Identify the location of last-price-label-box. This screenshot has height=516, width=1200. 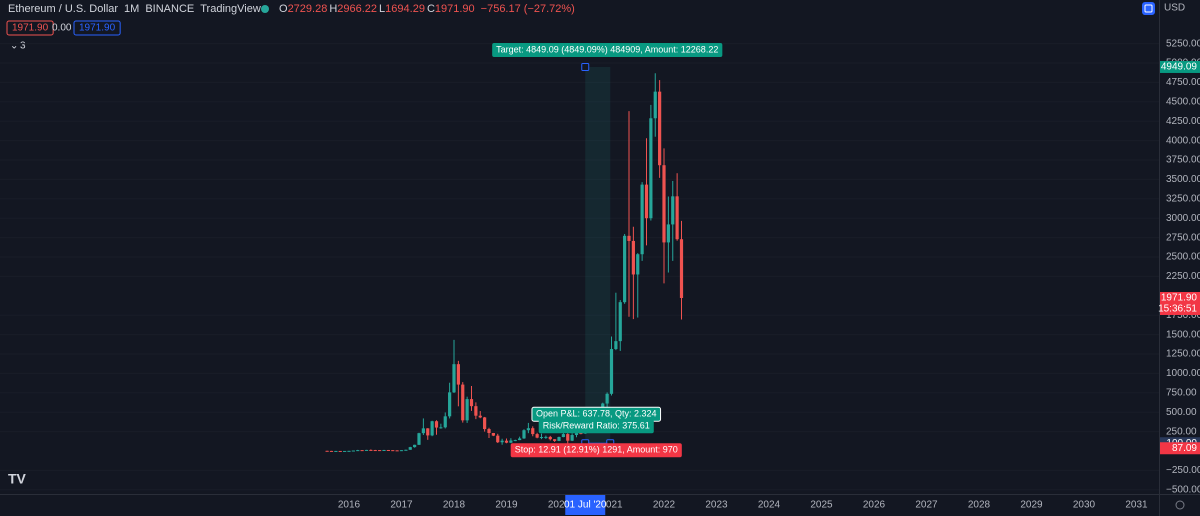
(1180, 297).